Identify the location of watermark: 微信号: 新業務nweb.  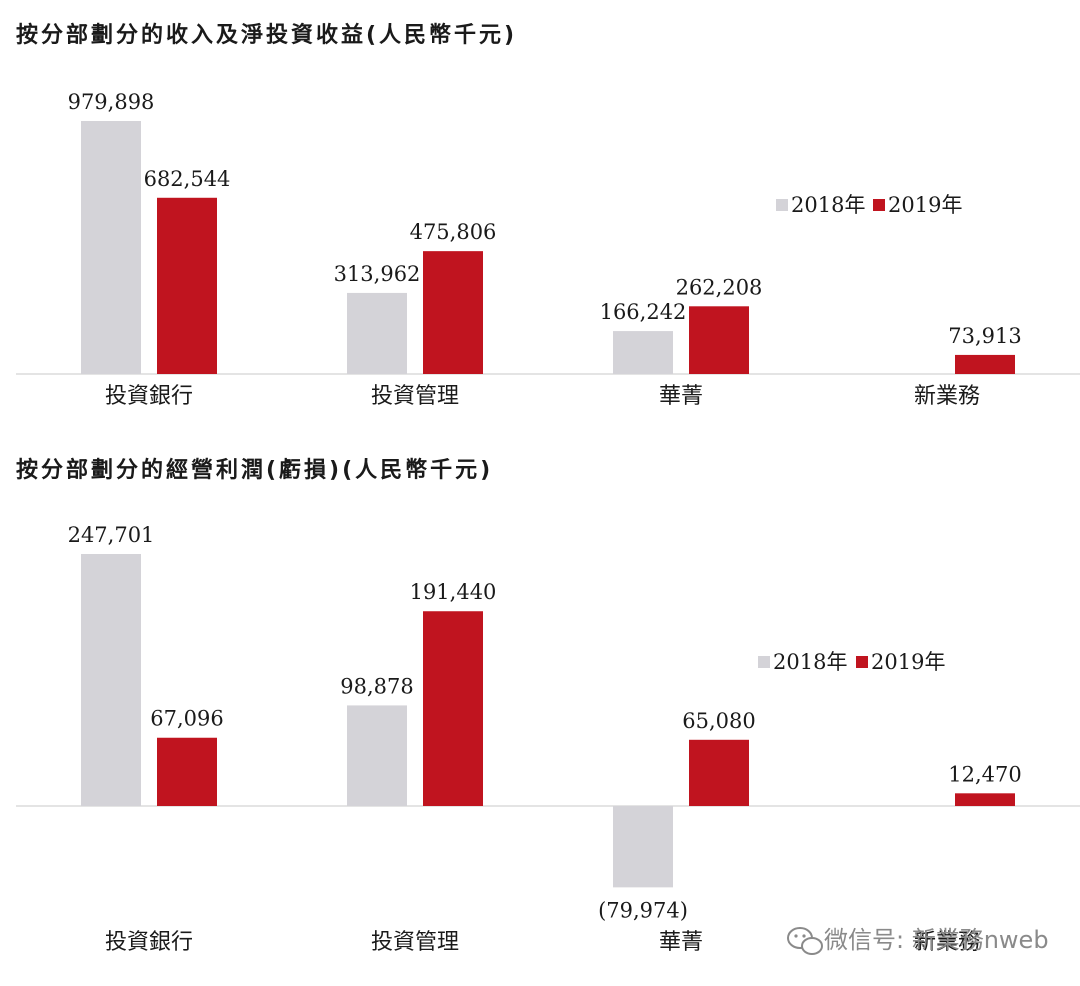
(918, 940).